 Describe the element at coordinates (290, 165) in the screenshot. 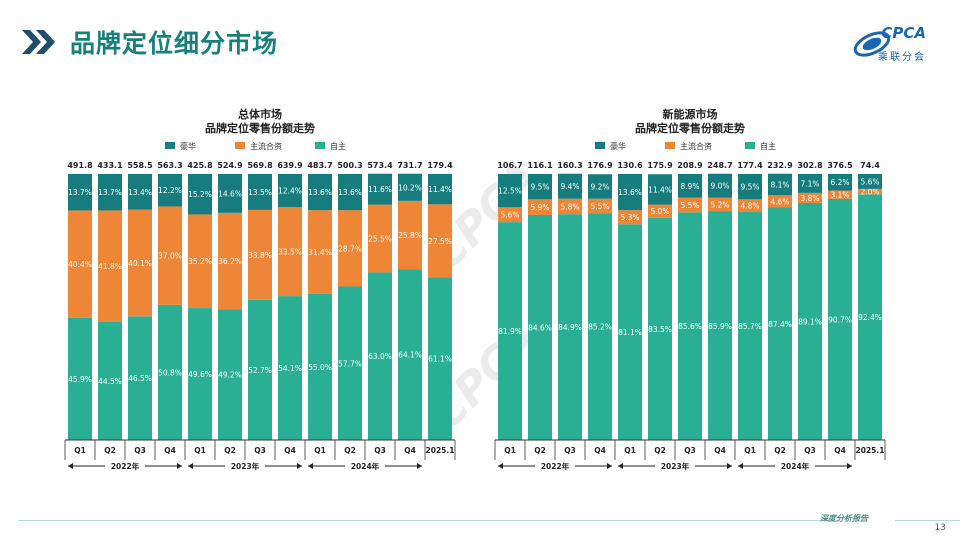

I see `total-label: 639.9` at that location.